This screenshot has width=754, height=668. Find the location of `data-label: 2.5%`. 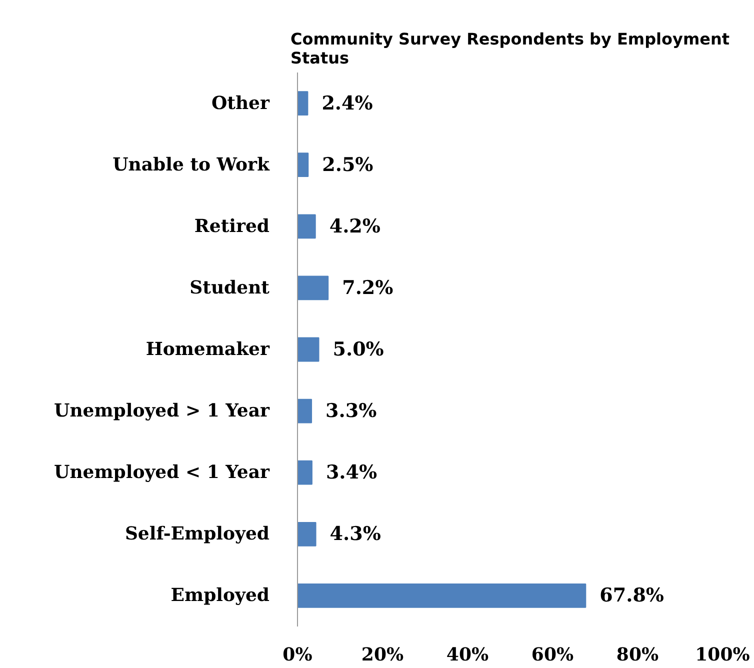

data-label: 2.5% is located at coordinates (348, 165).